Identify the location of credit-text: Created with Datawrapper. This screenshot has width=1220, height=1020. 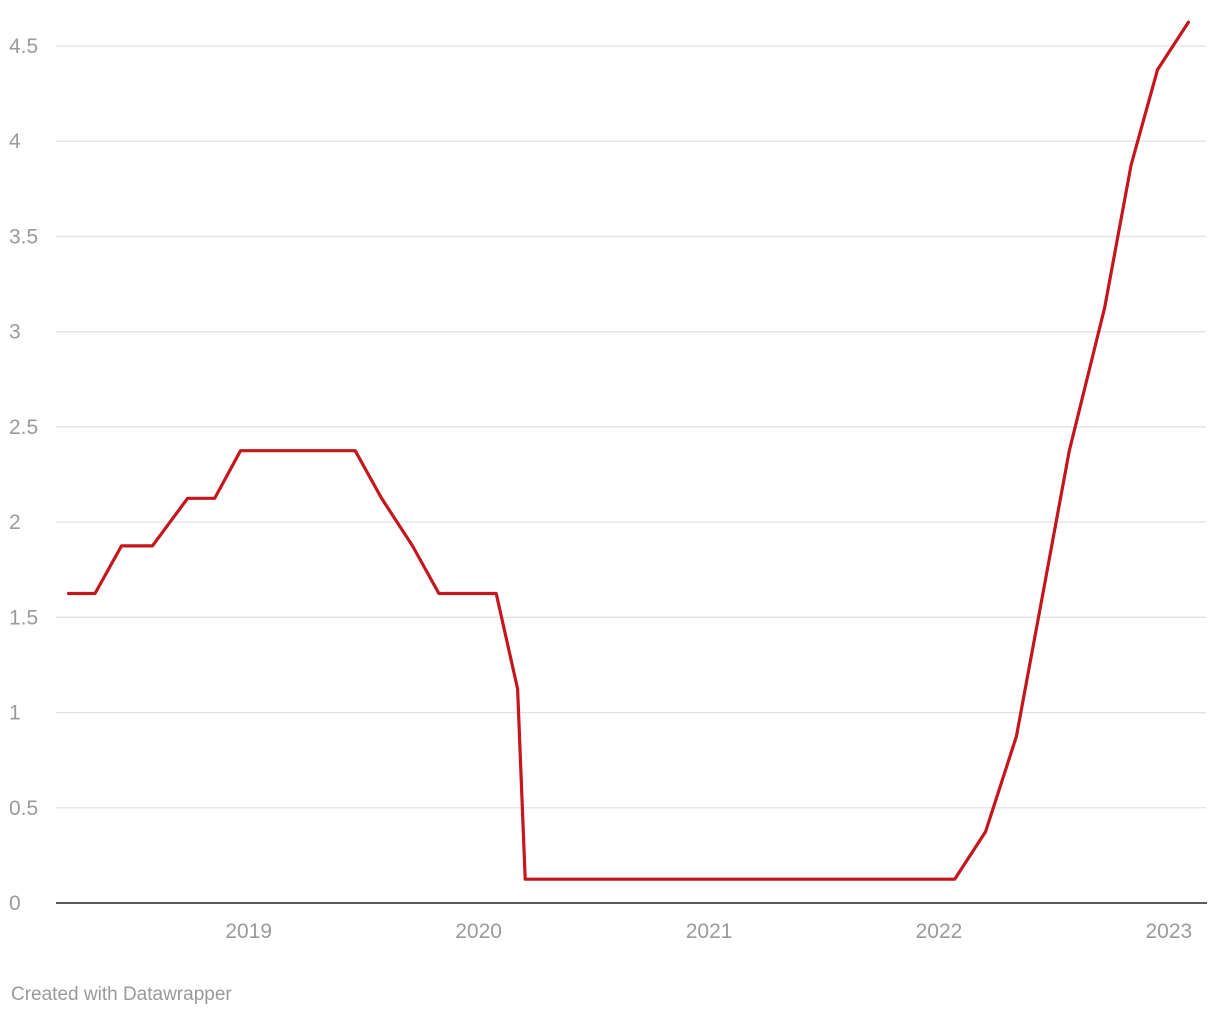
(121, 994).